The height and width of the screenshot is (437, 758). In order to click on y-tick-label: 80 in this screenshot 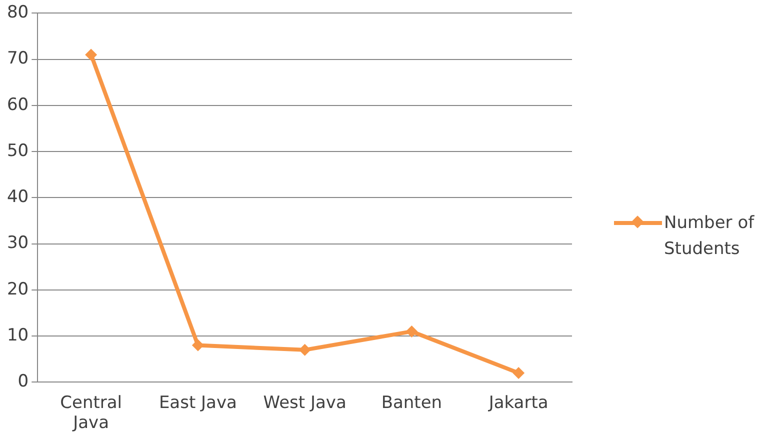, I will do `click(17, 12)`.